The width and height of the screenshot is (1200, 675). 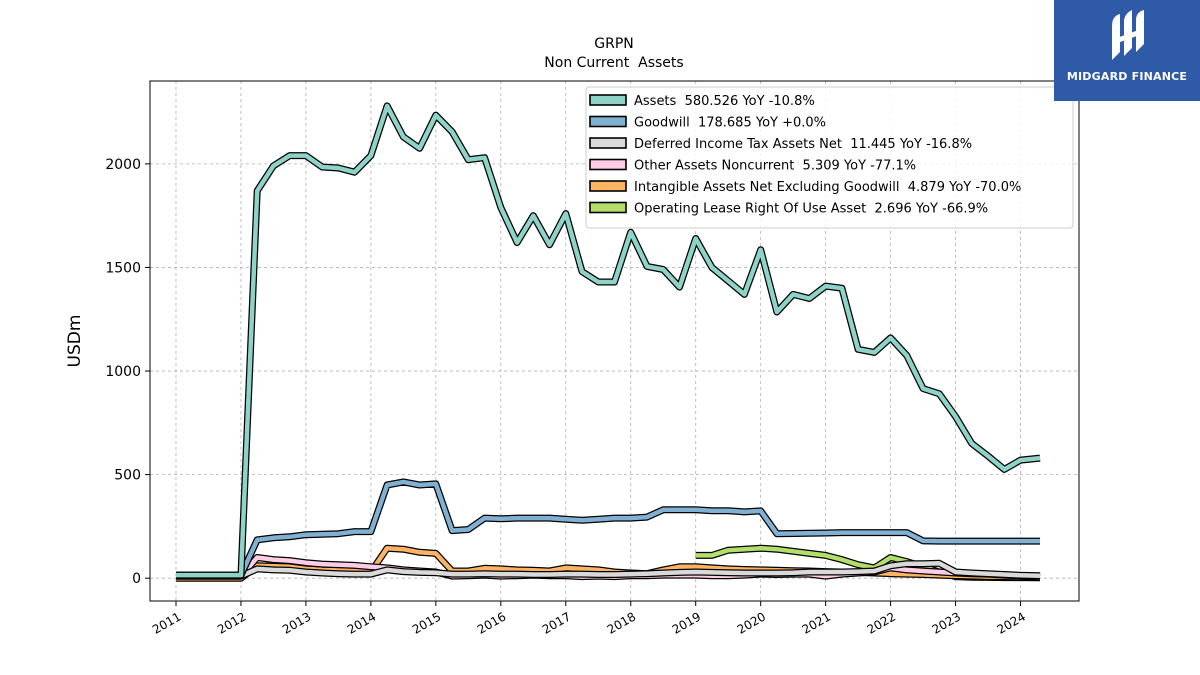 What do you see at coordinates (136, 579) in the screenshot?
I see `y-tick-label: 0` at bounding box center [136, 579].